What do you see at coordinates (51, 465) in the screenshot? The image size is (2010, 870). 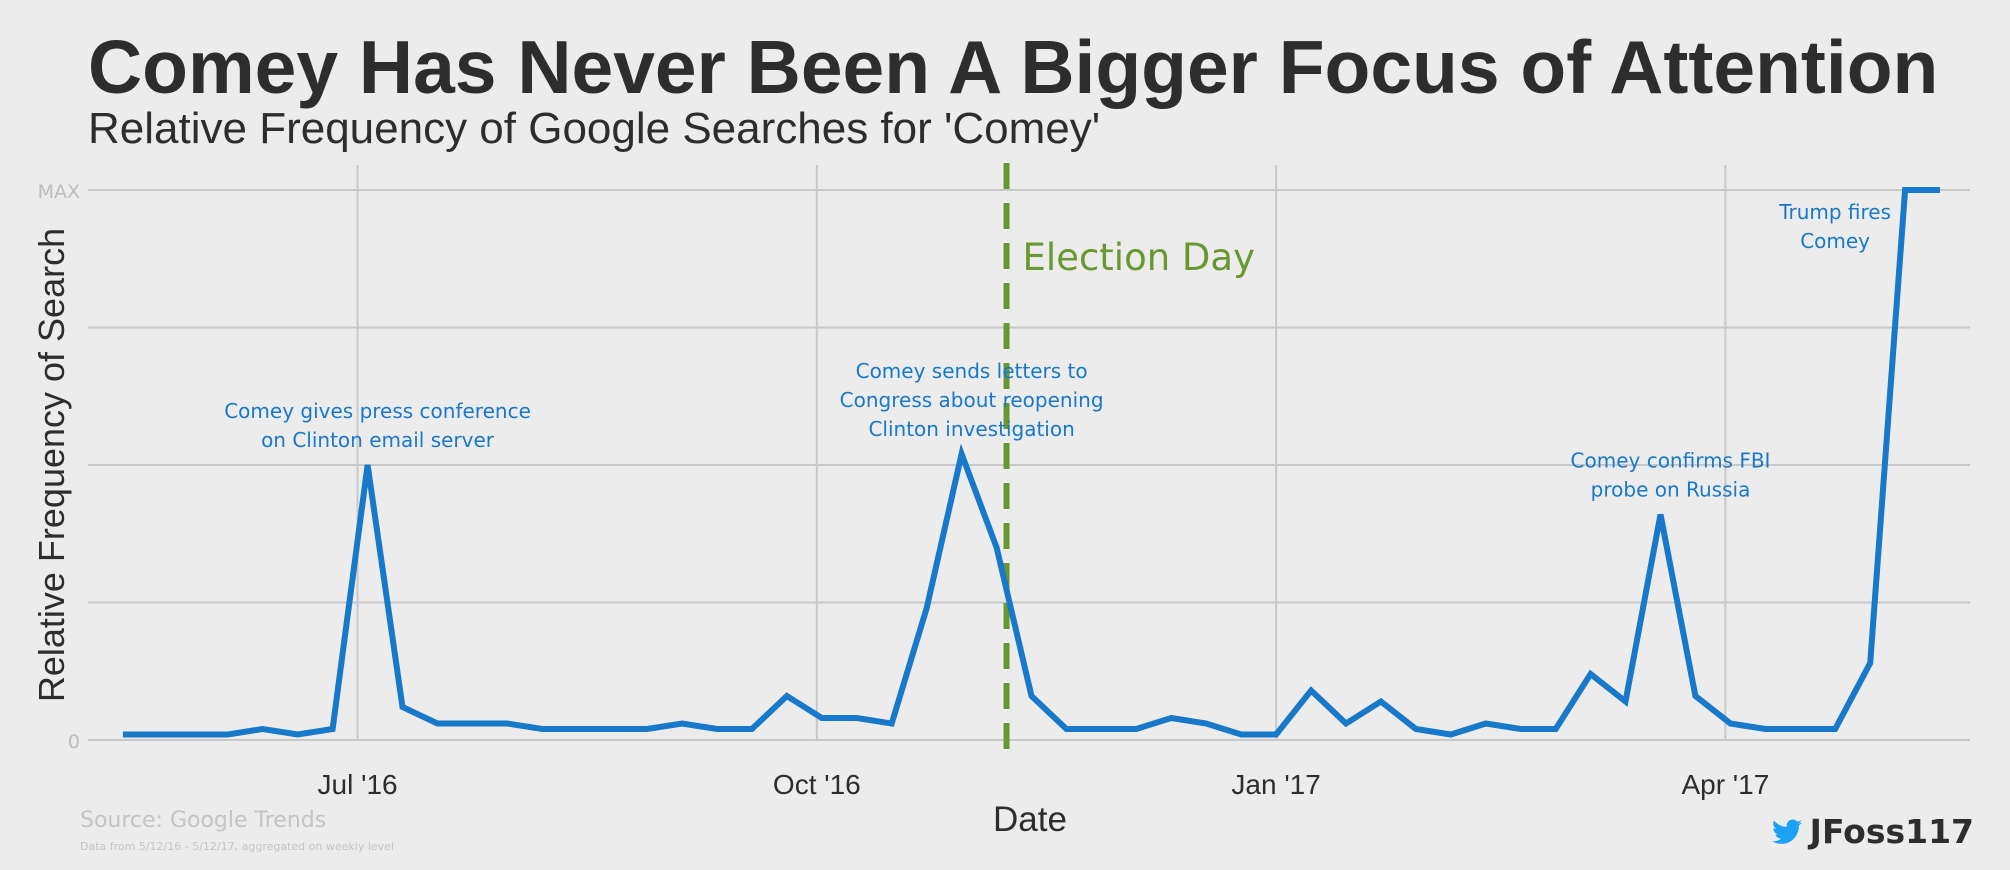 I see `y-axis-label: Relative Frequency of Search` at bounding box center [51, 465].